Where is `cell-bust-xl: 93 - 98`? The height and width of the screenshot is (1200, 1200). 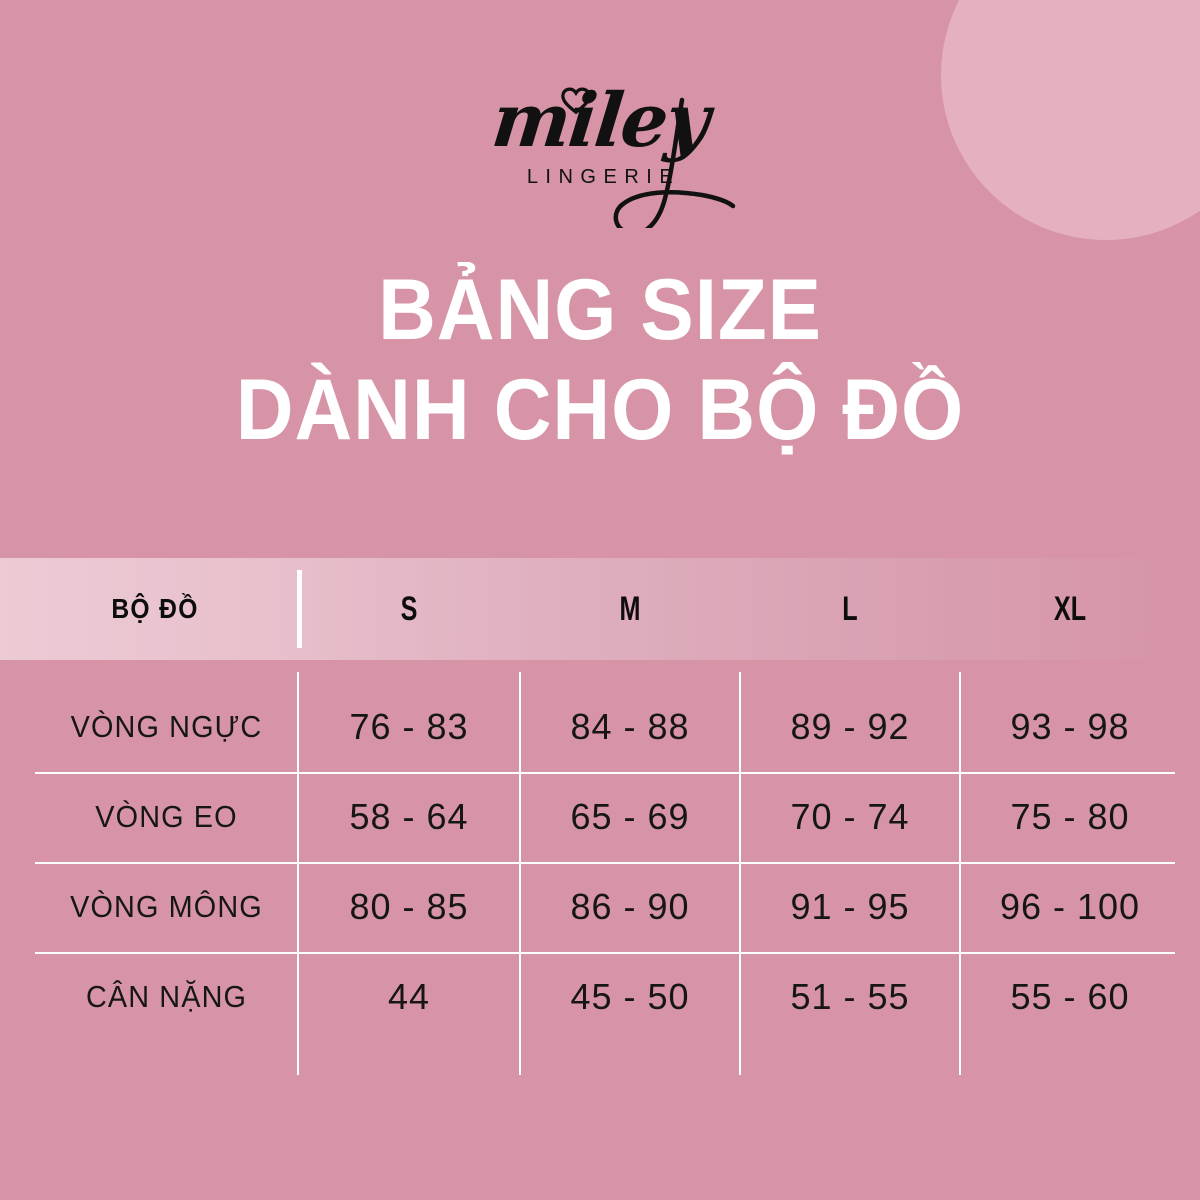
cell-bust-xl: 93 - 98 is located at coordinates (1070, 726).